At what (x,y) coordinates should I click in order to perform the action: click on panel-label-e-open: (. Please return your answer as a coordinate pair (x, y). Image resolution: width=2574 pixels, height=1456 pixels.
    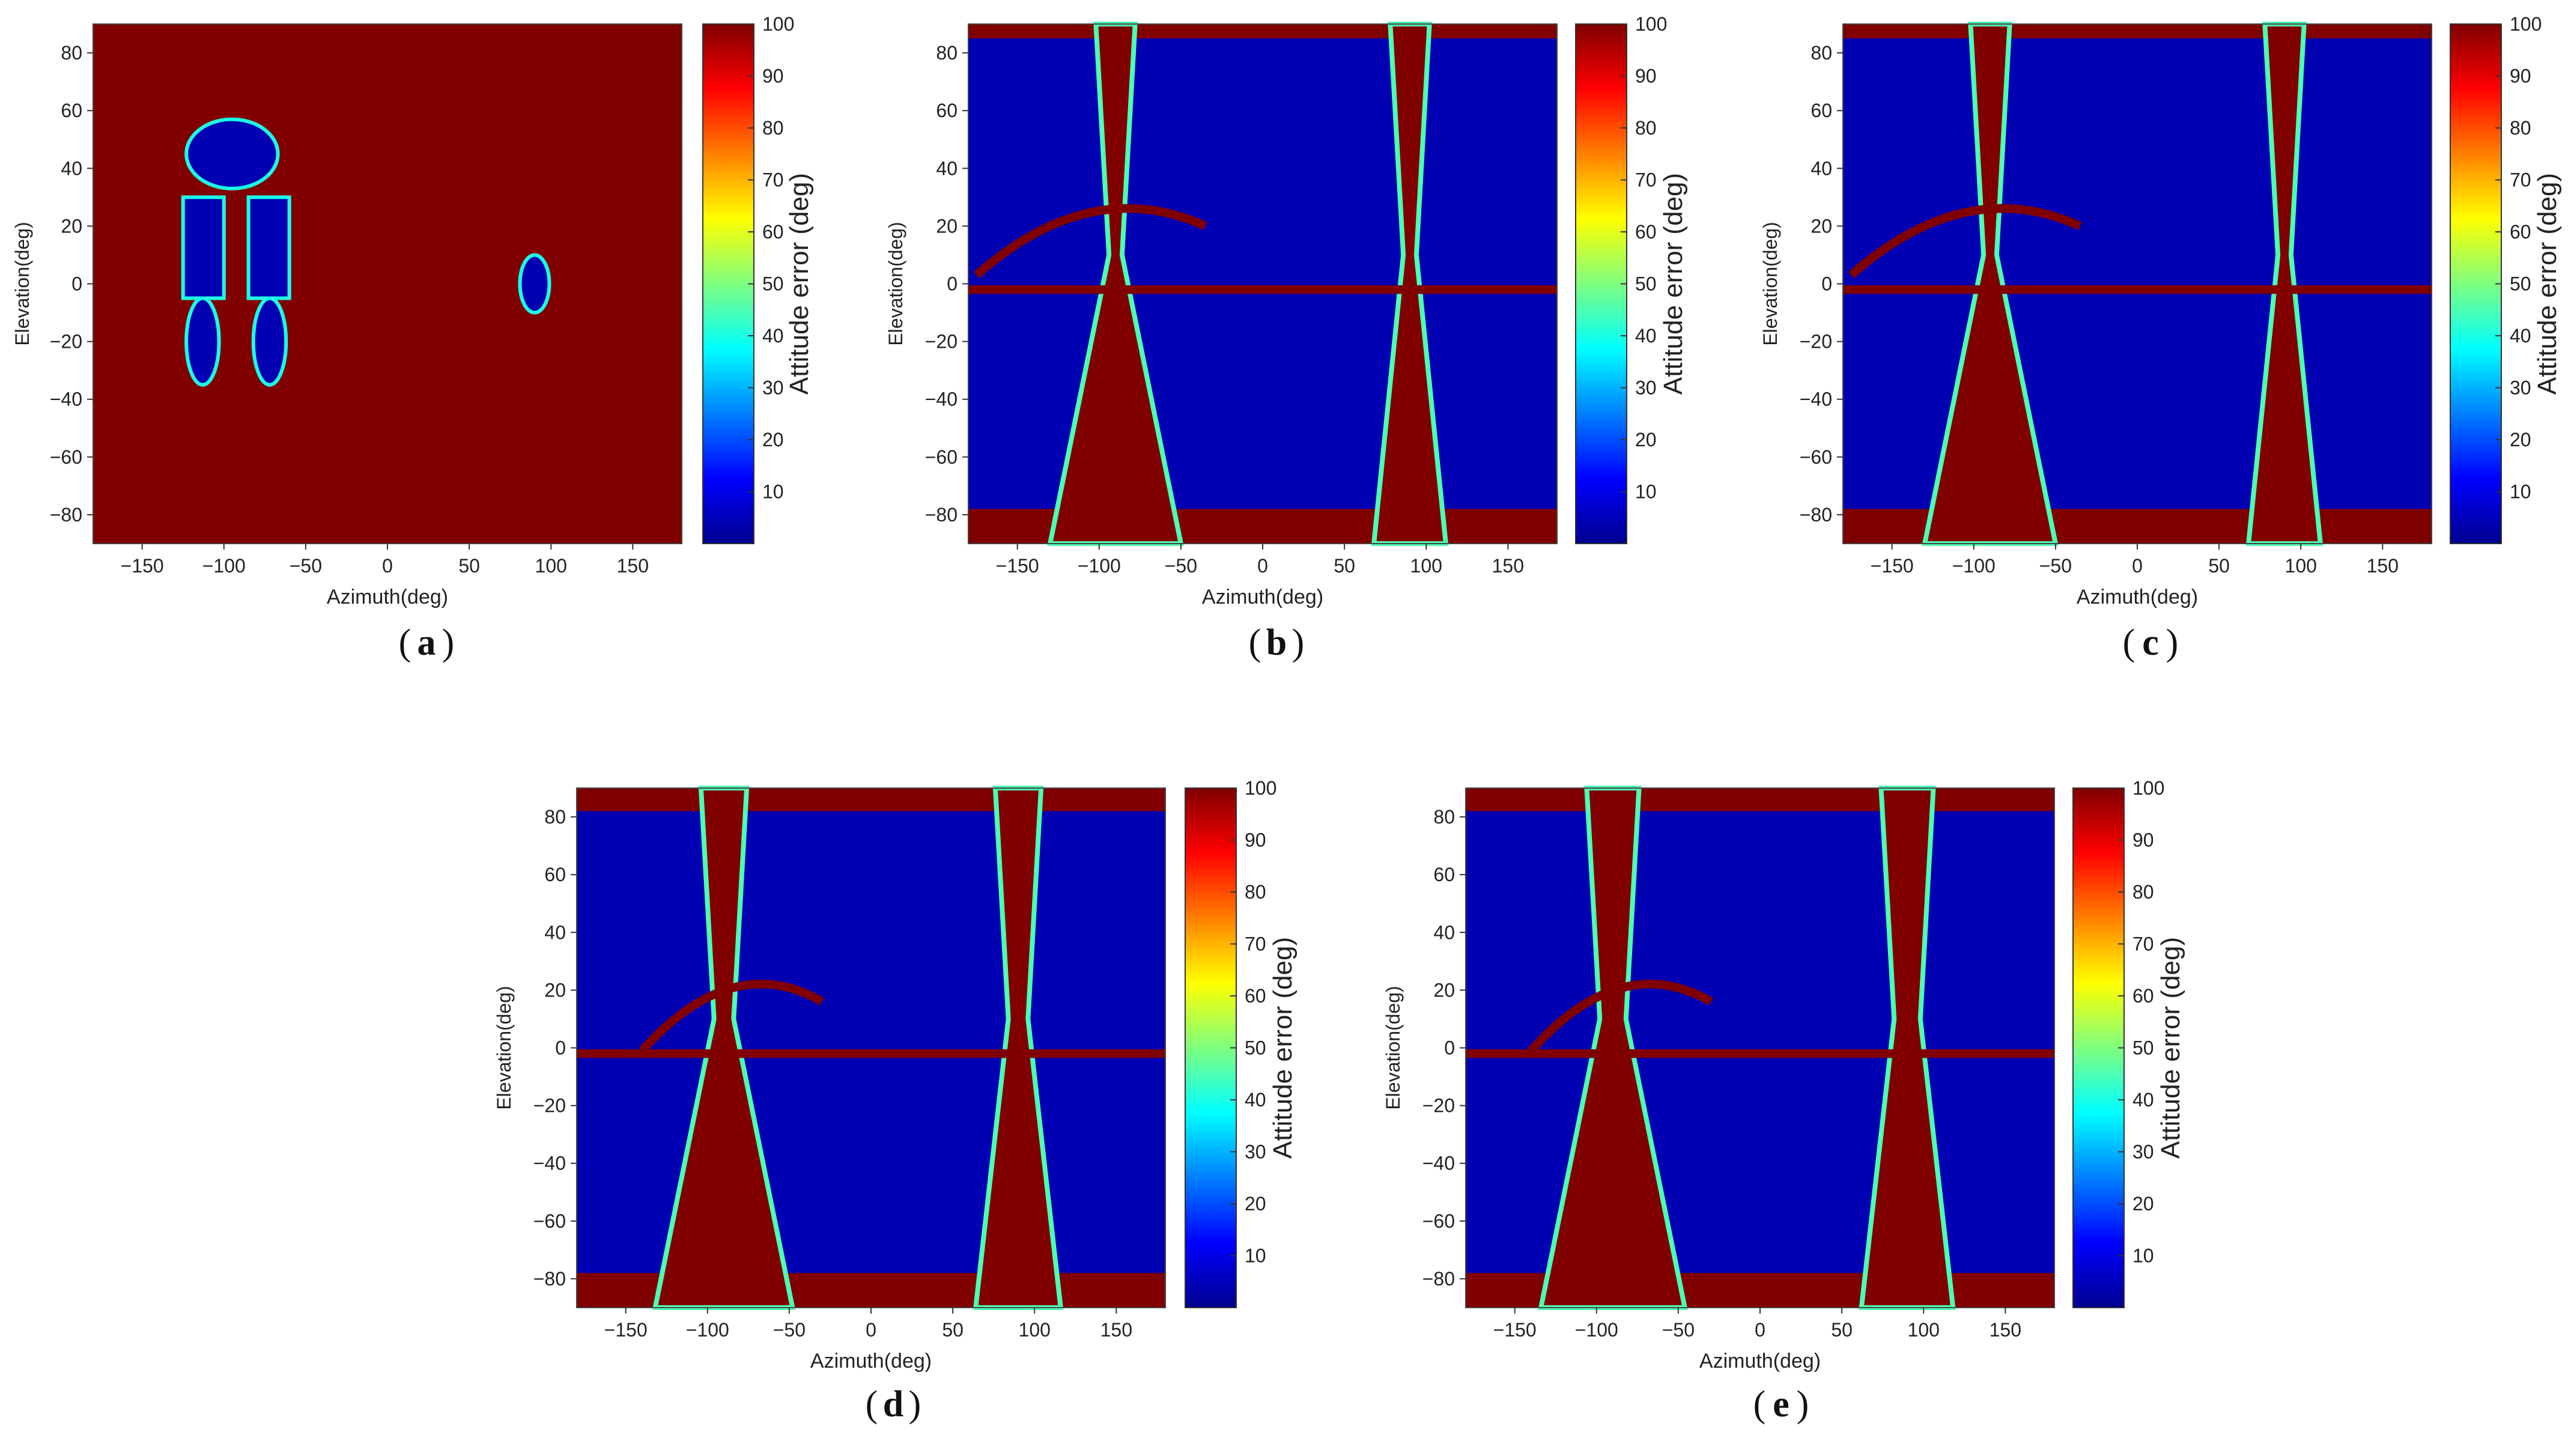
    Looking at the image, I should click on (1759, 1405).